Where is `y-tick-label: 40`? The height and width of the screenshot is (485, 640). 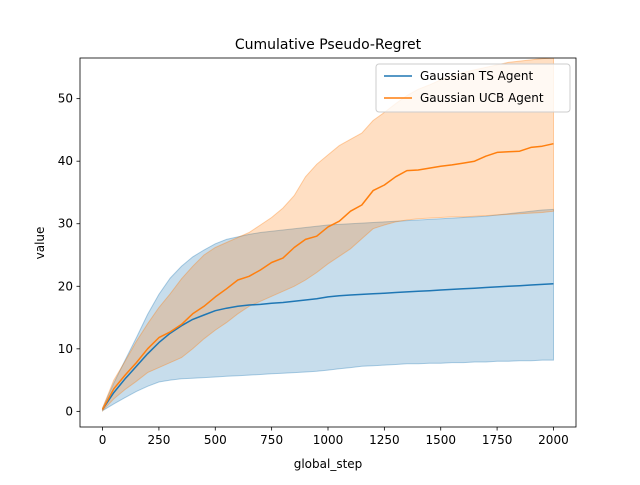 y-tick-label: 40 is located at coordinates (65, 161).